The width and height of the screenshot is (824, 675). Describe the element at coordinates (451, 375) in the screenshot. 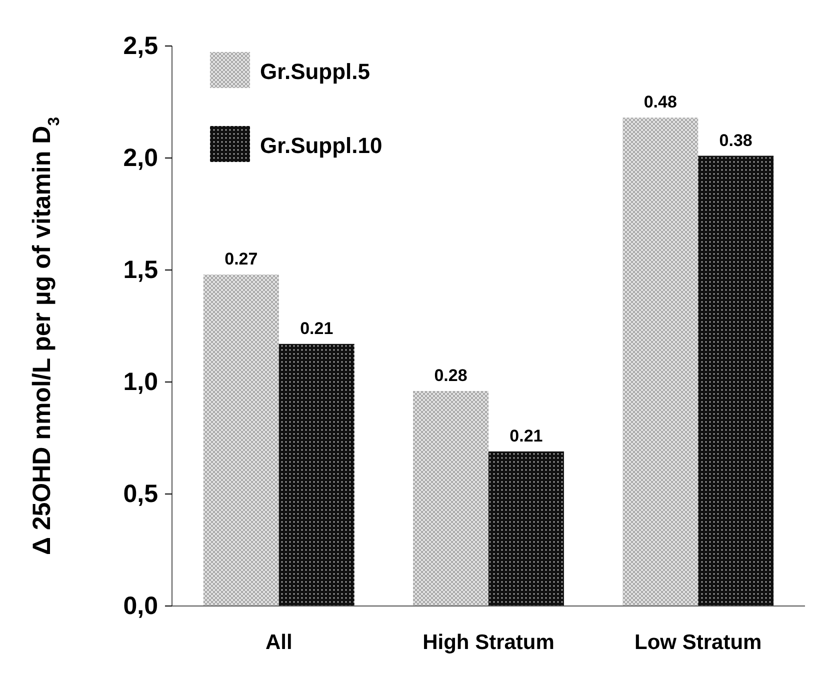

I see `annotation: 0.28` at that location.